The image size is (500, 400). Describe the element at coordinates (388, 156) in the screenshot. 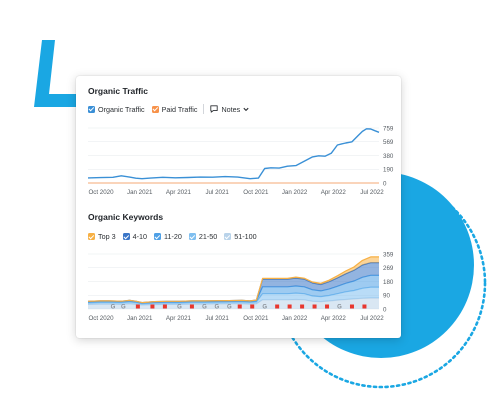

I see `traffic-y-tick-label: 380` at that location.